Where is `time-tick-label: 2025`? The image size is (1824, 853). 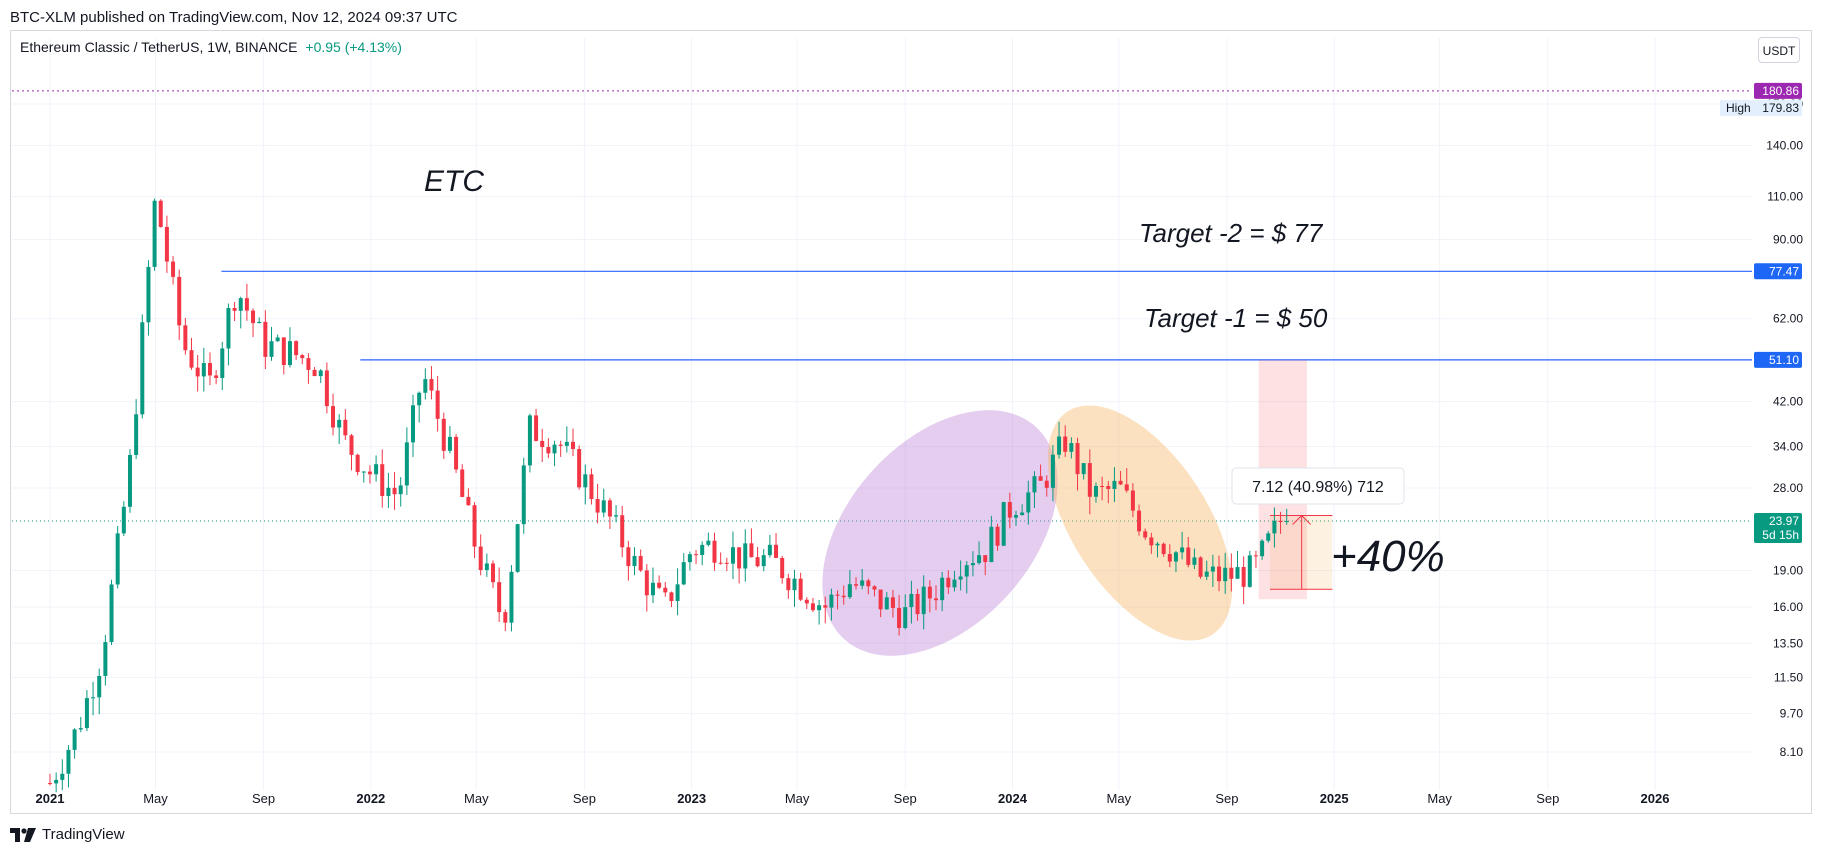
time-tick-label: 2025 is located at coordinates (1334, 798).